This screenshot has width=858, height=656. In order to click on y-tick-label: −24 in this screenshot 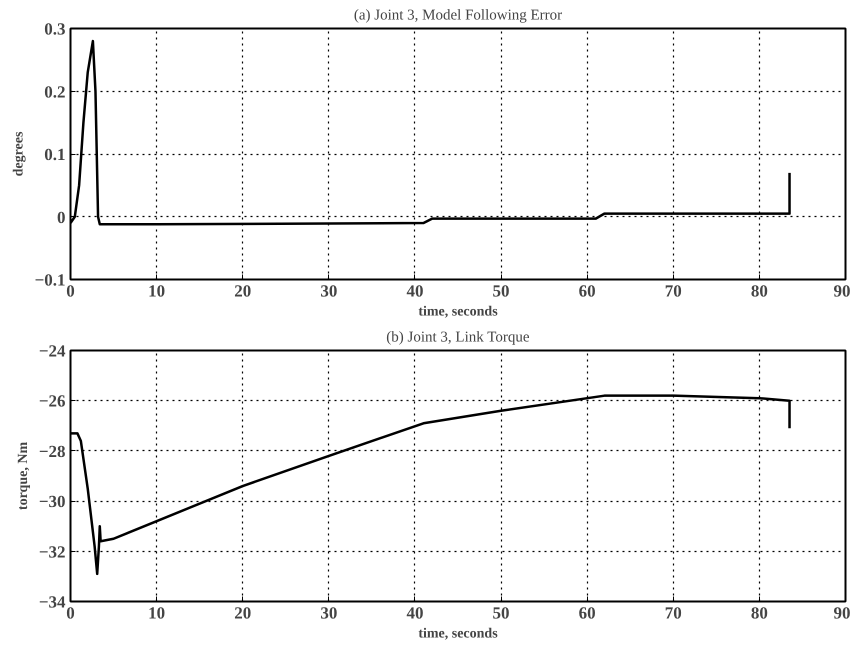, I will do `click(52, 351)`.